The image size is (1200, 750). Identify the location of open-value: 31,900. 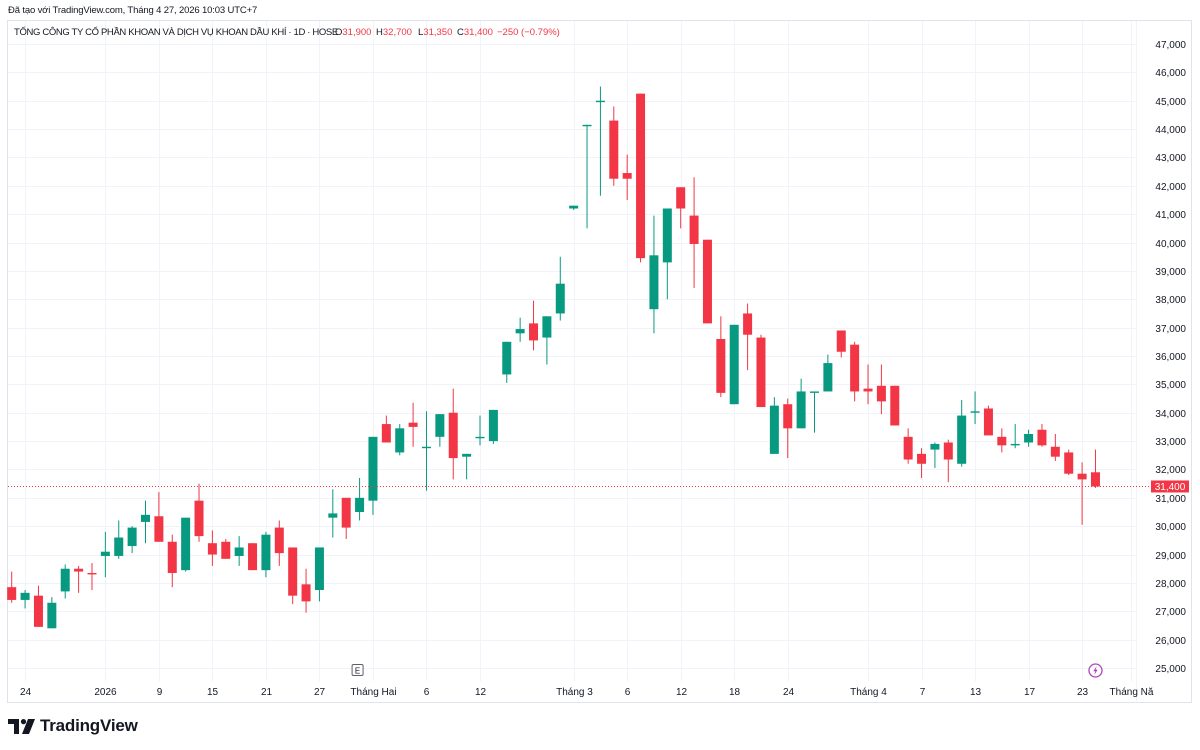
(357, 32).